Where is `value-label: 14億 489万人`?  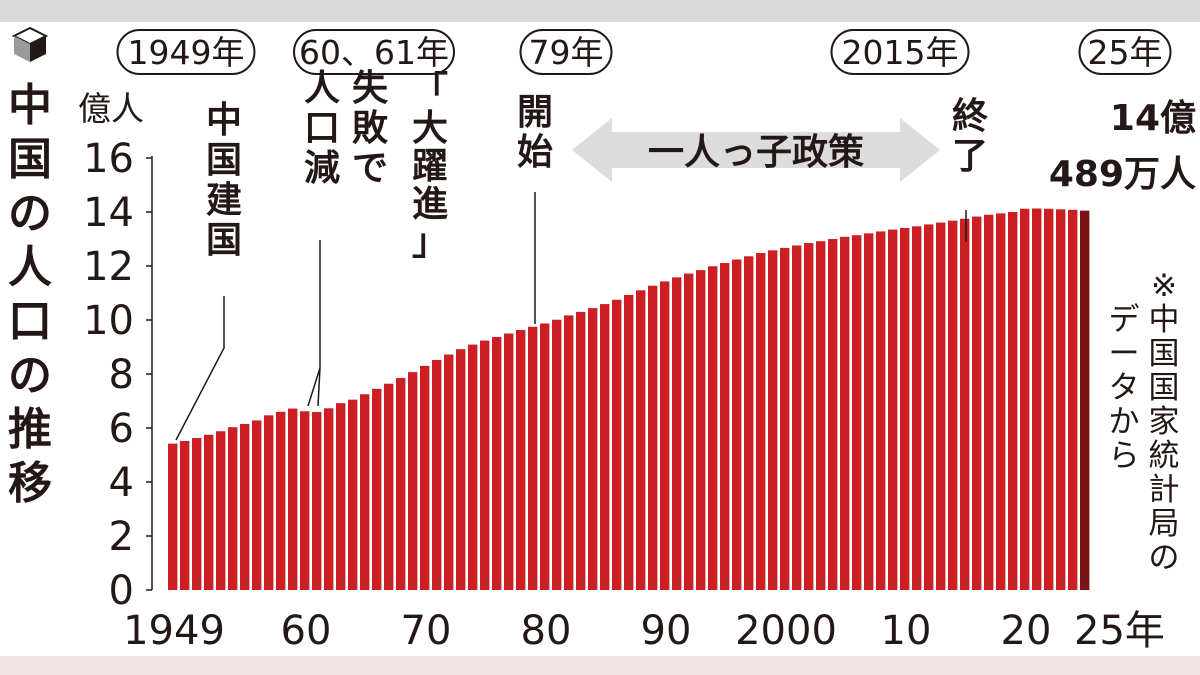
value-label: 14億 489万人 is located at coordinates (1122, 146).